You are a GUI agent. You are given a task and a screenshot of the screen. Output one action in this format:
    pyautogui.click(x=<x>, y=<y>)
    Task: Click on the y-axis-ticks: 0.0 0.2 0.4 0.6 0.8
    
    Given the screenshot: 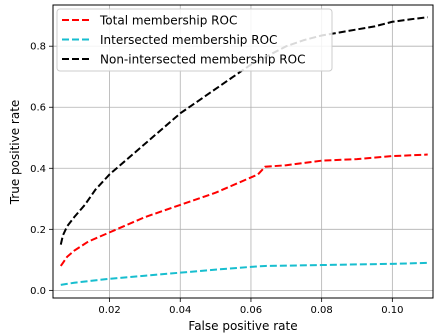 What is the action you would take?
    pyautogui.click(x=41, y=169)
    